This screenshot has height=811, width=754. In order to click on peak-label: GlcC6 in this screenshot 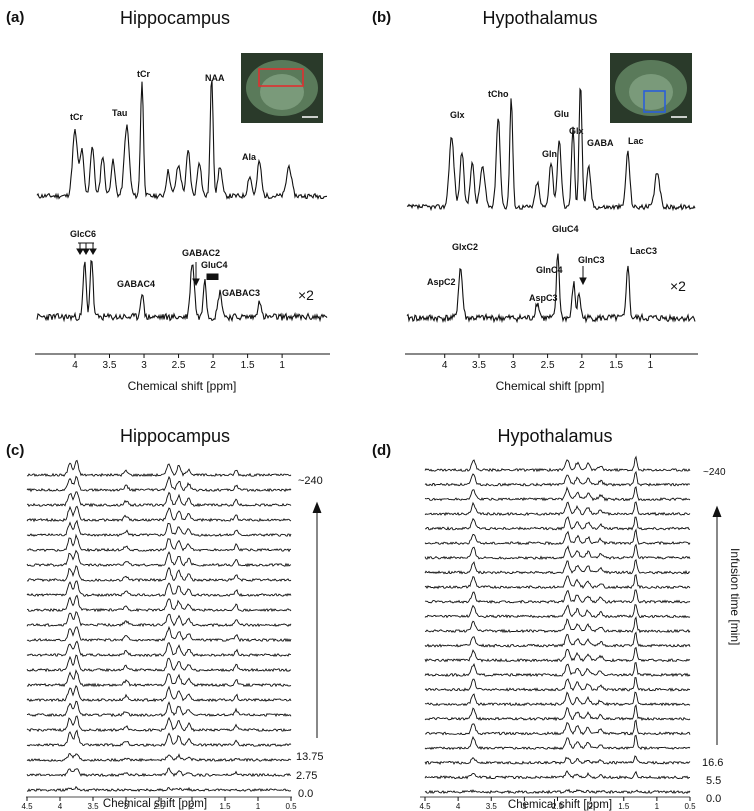, I will do `click(83, 234)`.